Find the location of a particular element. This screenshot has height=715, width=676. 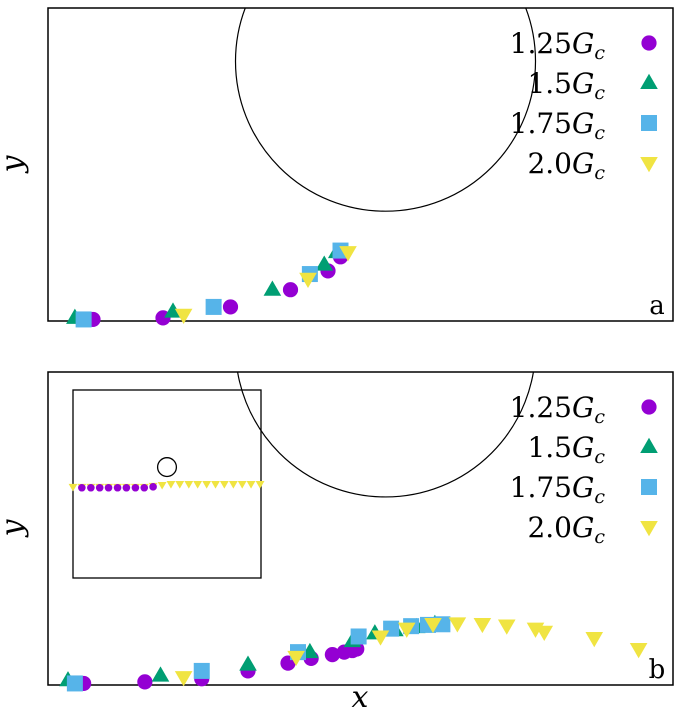

inset-circle is located at coordinates (167, 467).